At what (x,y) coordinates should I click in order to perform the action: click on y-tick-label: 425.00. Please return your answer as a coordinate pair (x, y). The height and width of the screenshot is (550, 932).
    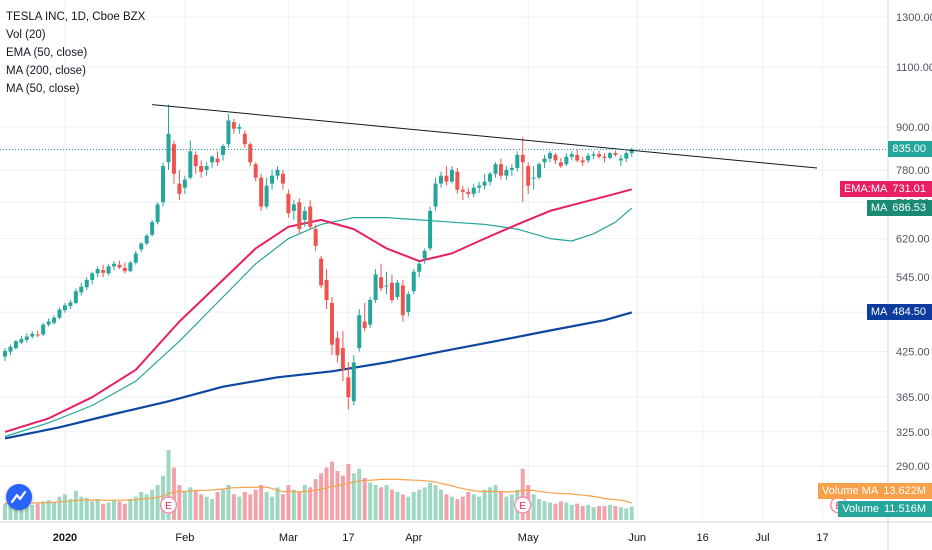
    Looking at the image, I should click on (913, 353).